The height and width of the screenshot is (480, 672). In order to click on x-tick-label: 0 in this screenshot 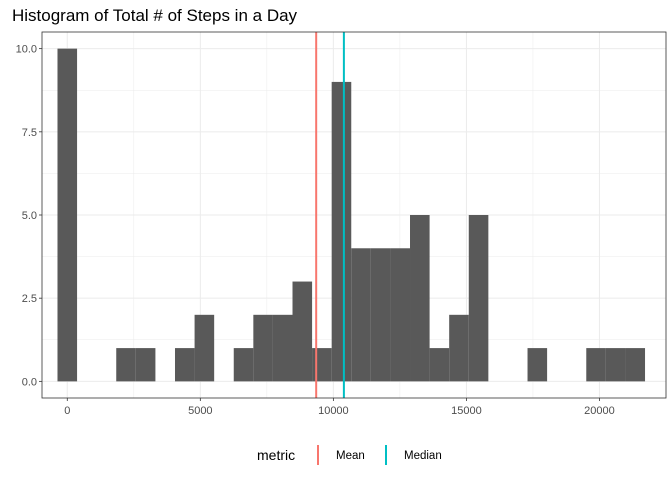, I will do `click(67, 411)`.